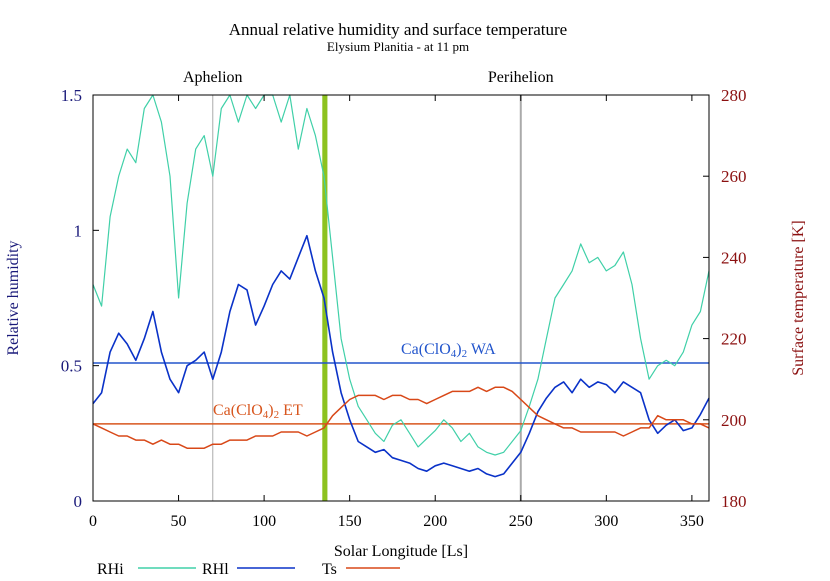 This screenshot has width=830, height=581. What do you see at coordinates (521, 77) in the screenshot?
I see `season-marker-label: Perihelion` at bounding box center [521, 77].